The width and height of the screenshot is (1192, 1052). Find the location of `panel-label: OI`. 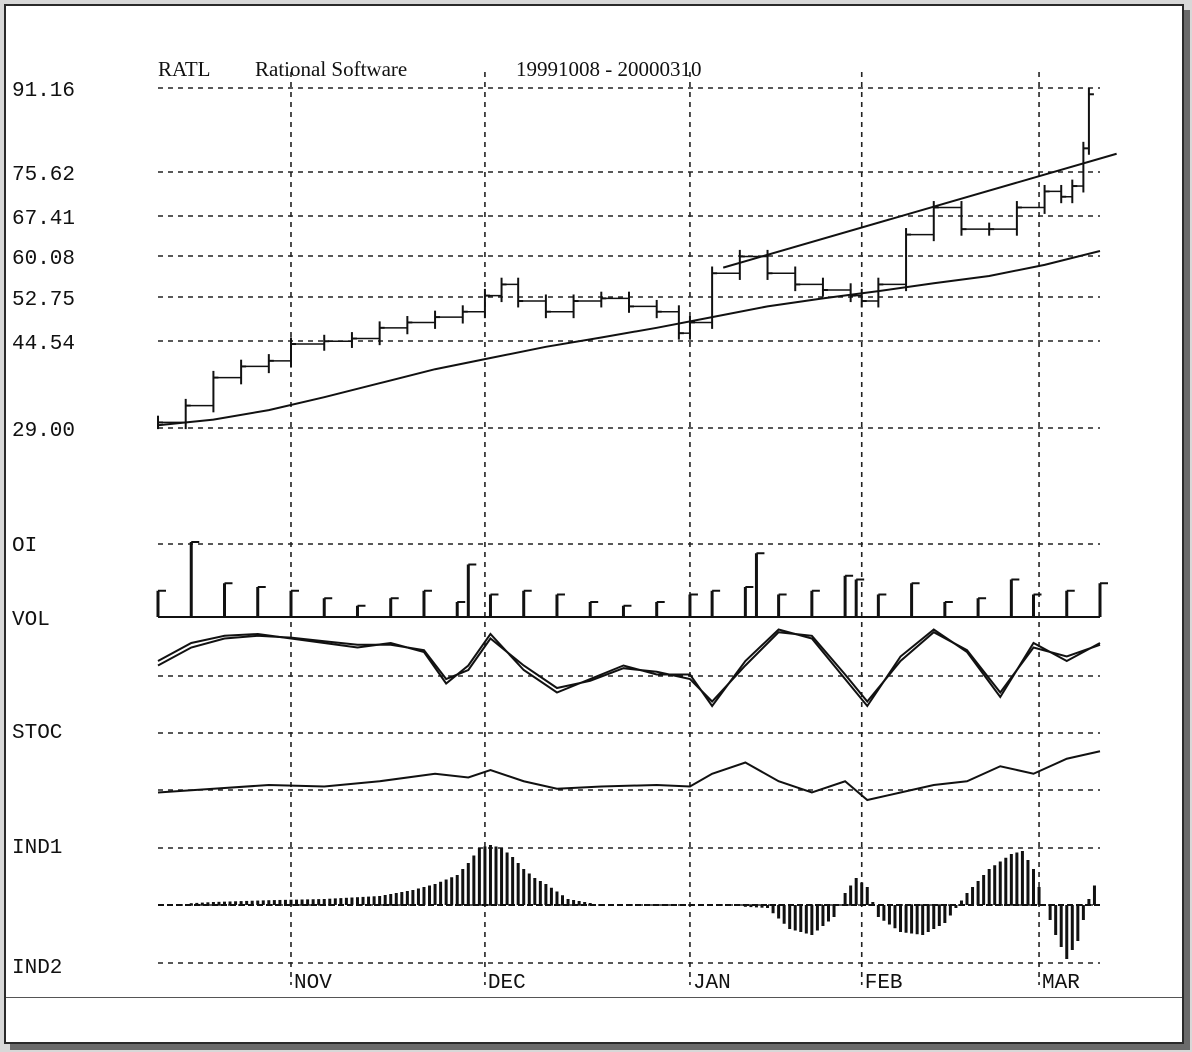

panel-label: OI is located at coordinates (24, 546).